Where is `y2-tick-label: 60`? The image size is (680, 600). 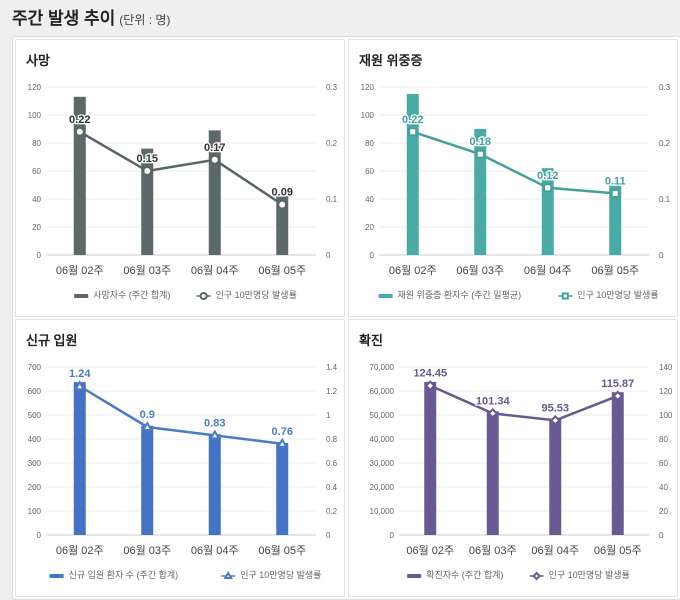 y2-tick-label: 60 is located at coordinates (663, 463).